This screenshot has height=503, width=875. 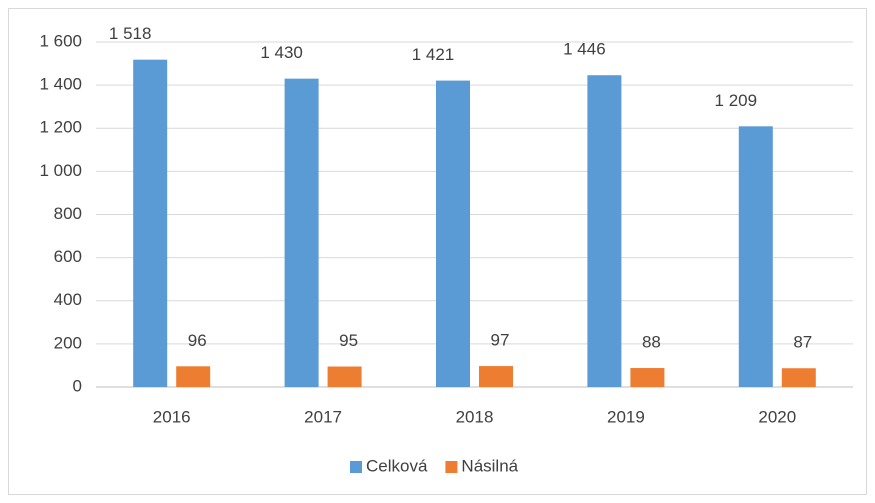 What do you see at coordinates (60, 127) in the screenshot?
I see `y-tick-label: 1 200` at bounding box center [60, 127].